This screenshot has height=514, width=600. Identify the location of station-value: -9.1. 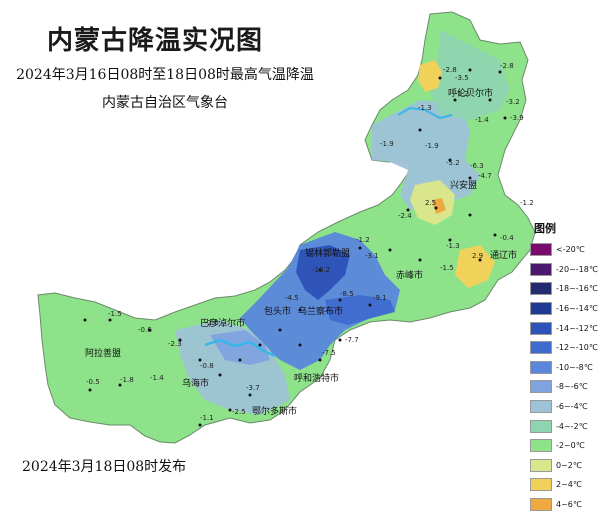
(380, 298).